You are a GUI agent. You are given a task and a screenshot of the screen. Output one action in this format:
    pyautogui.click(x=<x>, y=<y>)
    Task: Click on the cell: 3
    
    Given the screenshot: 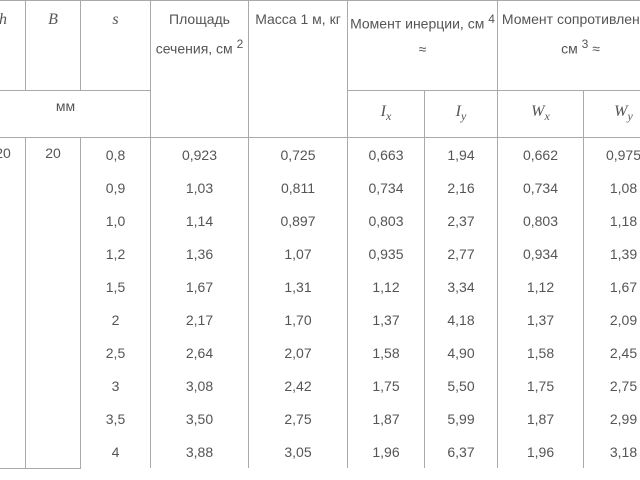 What is the action you would take?
    pyautogui.click(x=115, y=385)
    